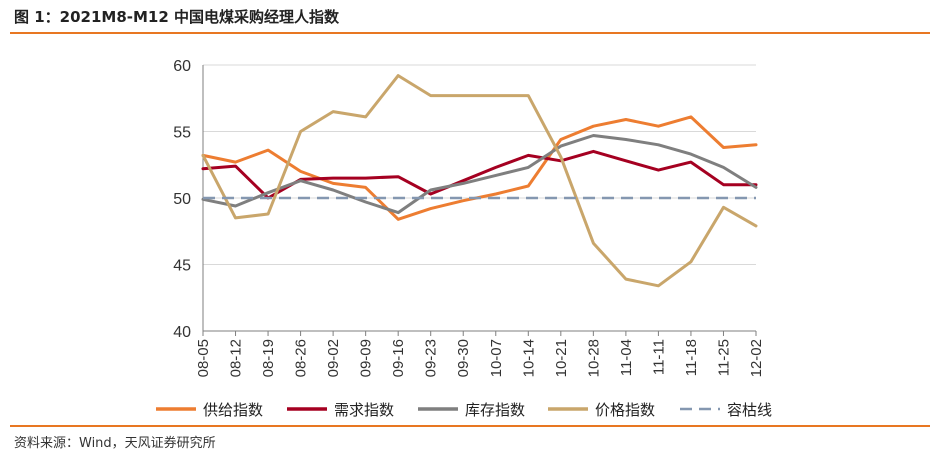 This screenshot has width=935, height=463. What do you see at coordinates (268, 358) in the screenshot?
I see `x-tick-label: 08-19` at bounding box center [268, 358].